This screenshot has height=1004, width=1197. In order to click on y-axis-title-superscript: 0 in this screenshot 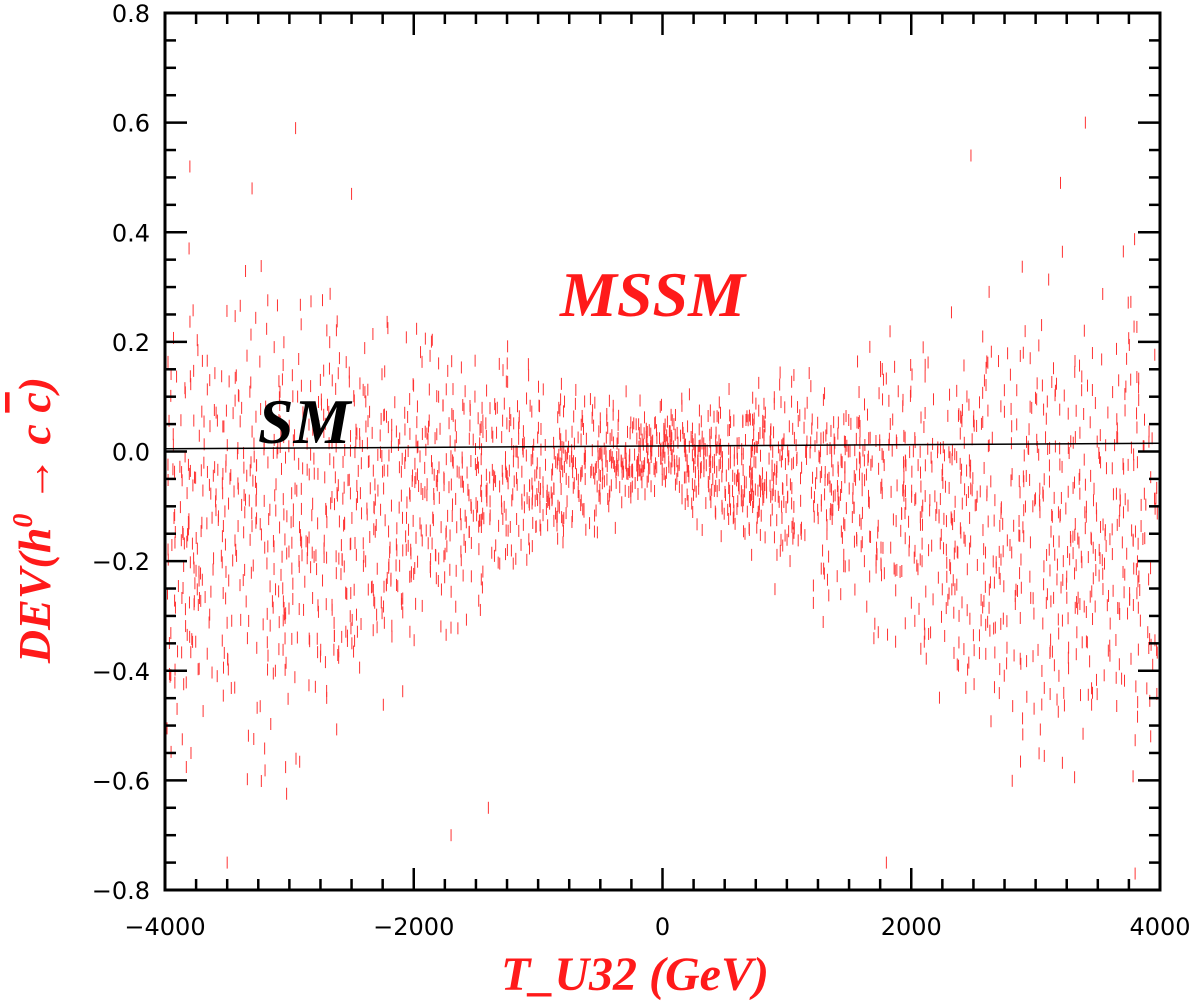, I will do `click(23, 521)`.